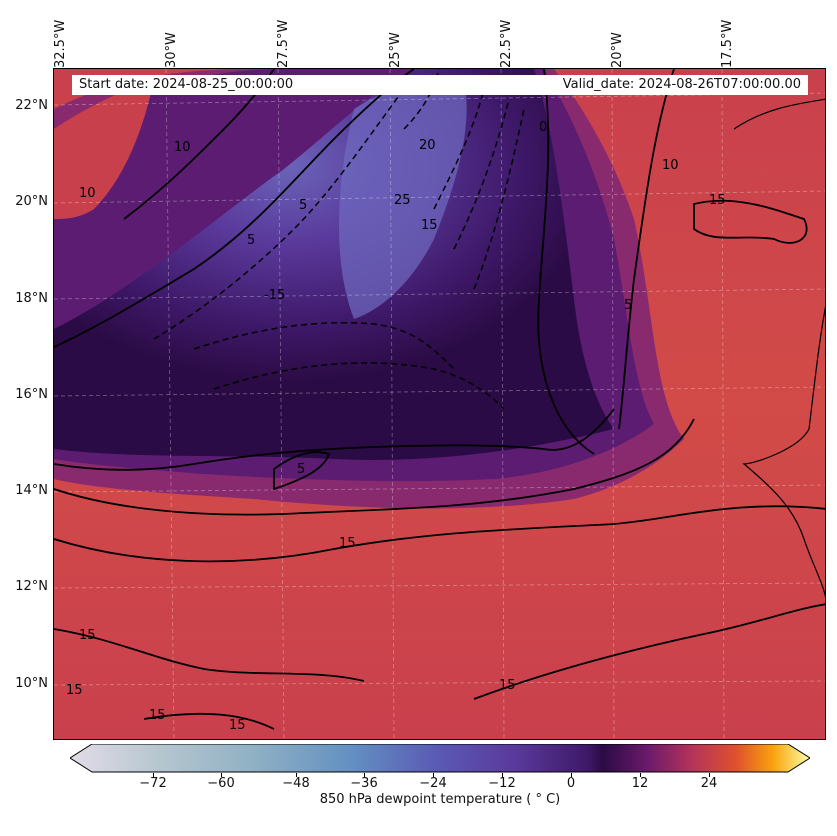 This screenshot has width=837, height=836. What do you see at coordinates (283, 43) in the screenshot?
I see `longitude-label: 27.5°W` at bounding box center [283, 43].